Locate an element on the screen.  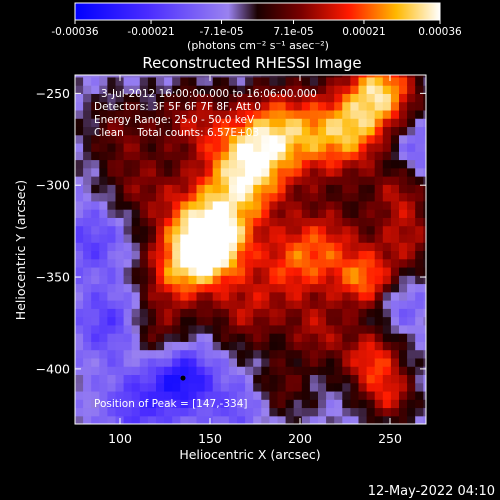
peak-marker is located at coordinates (183, 378).